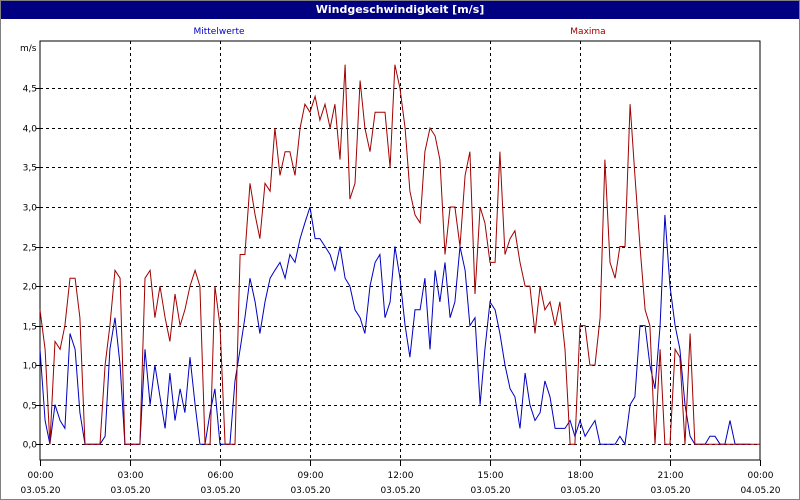  What do you see at coordinates (30, 90) in the screenshot?
I see `y-tick-label: 4,5` at bounding box center [30, 90].